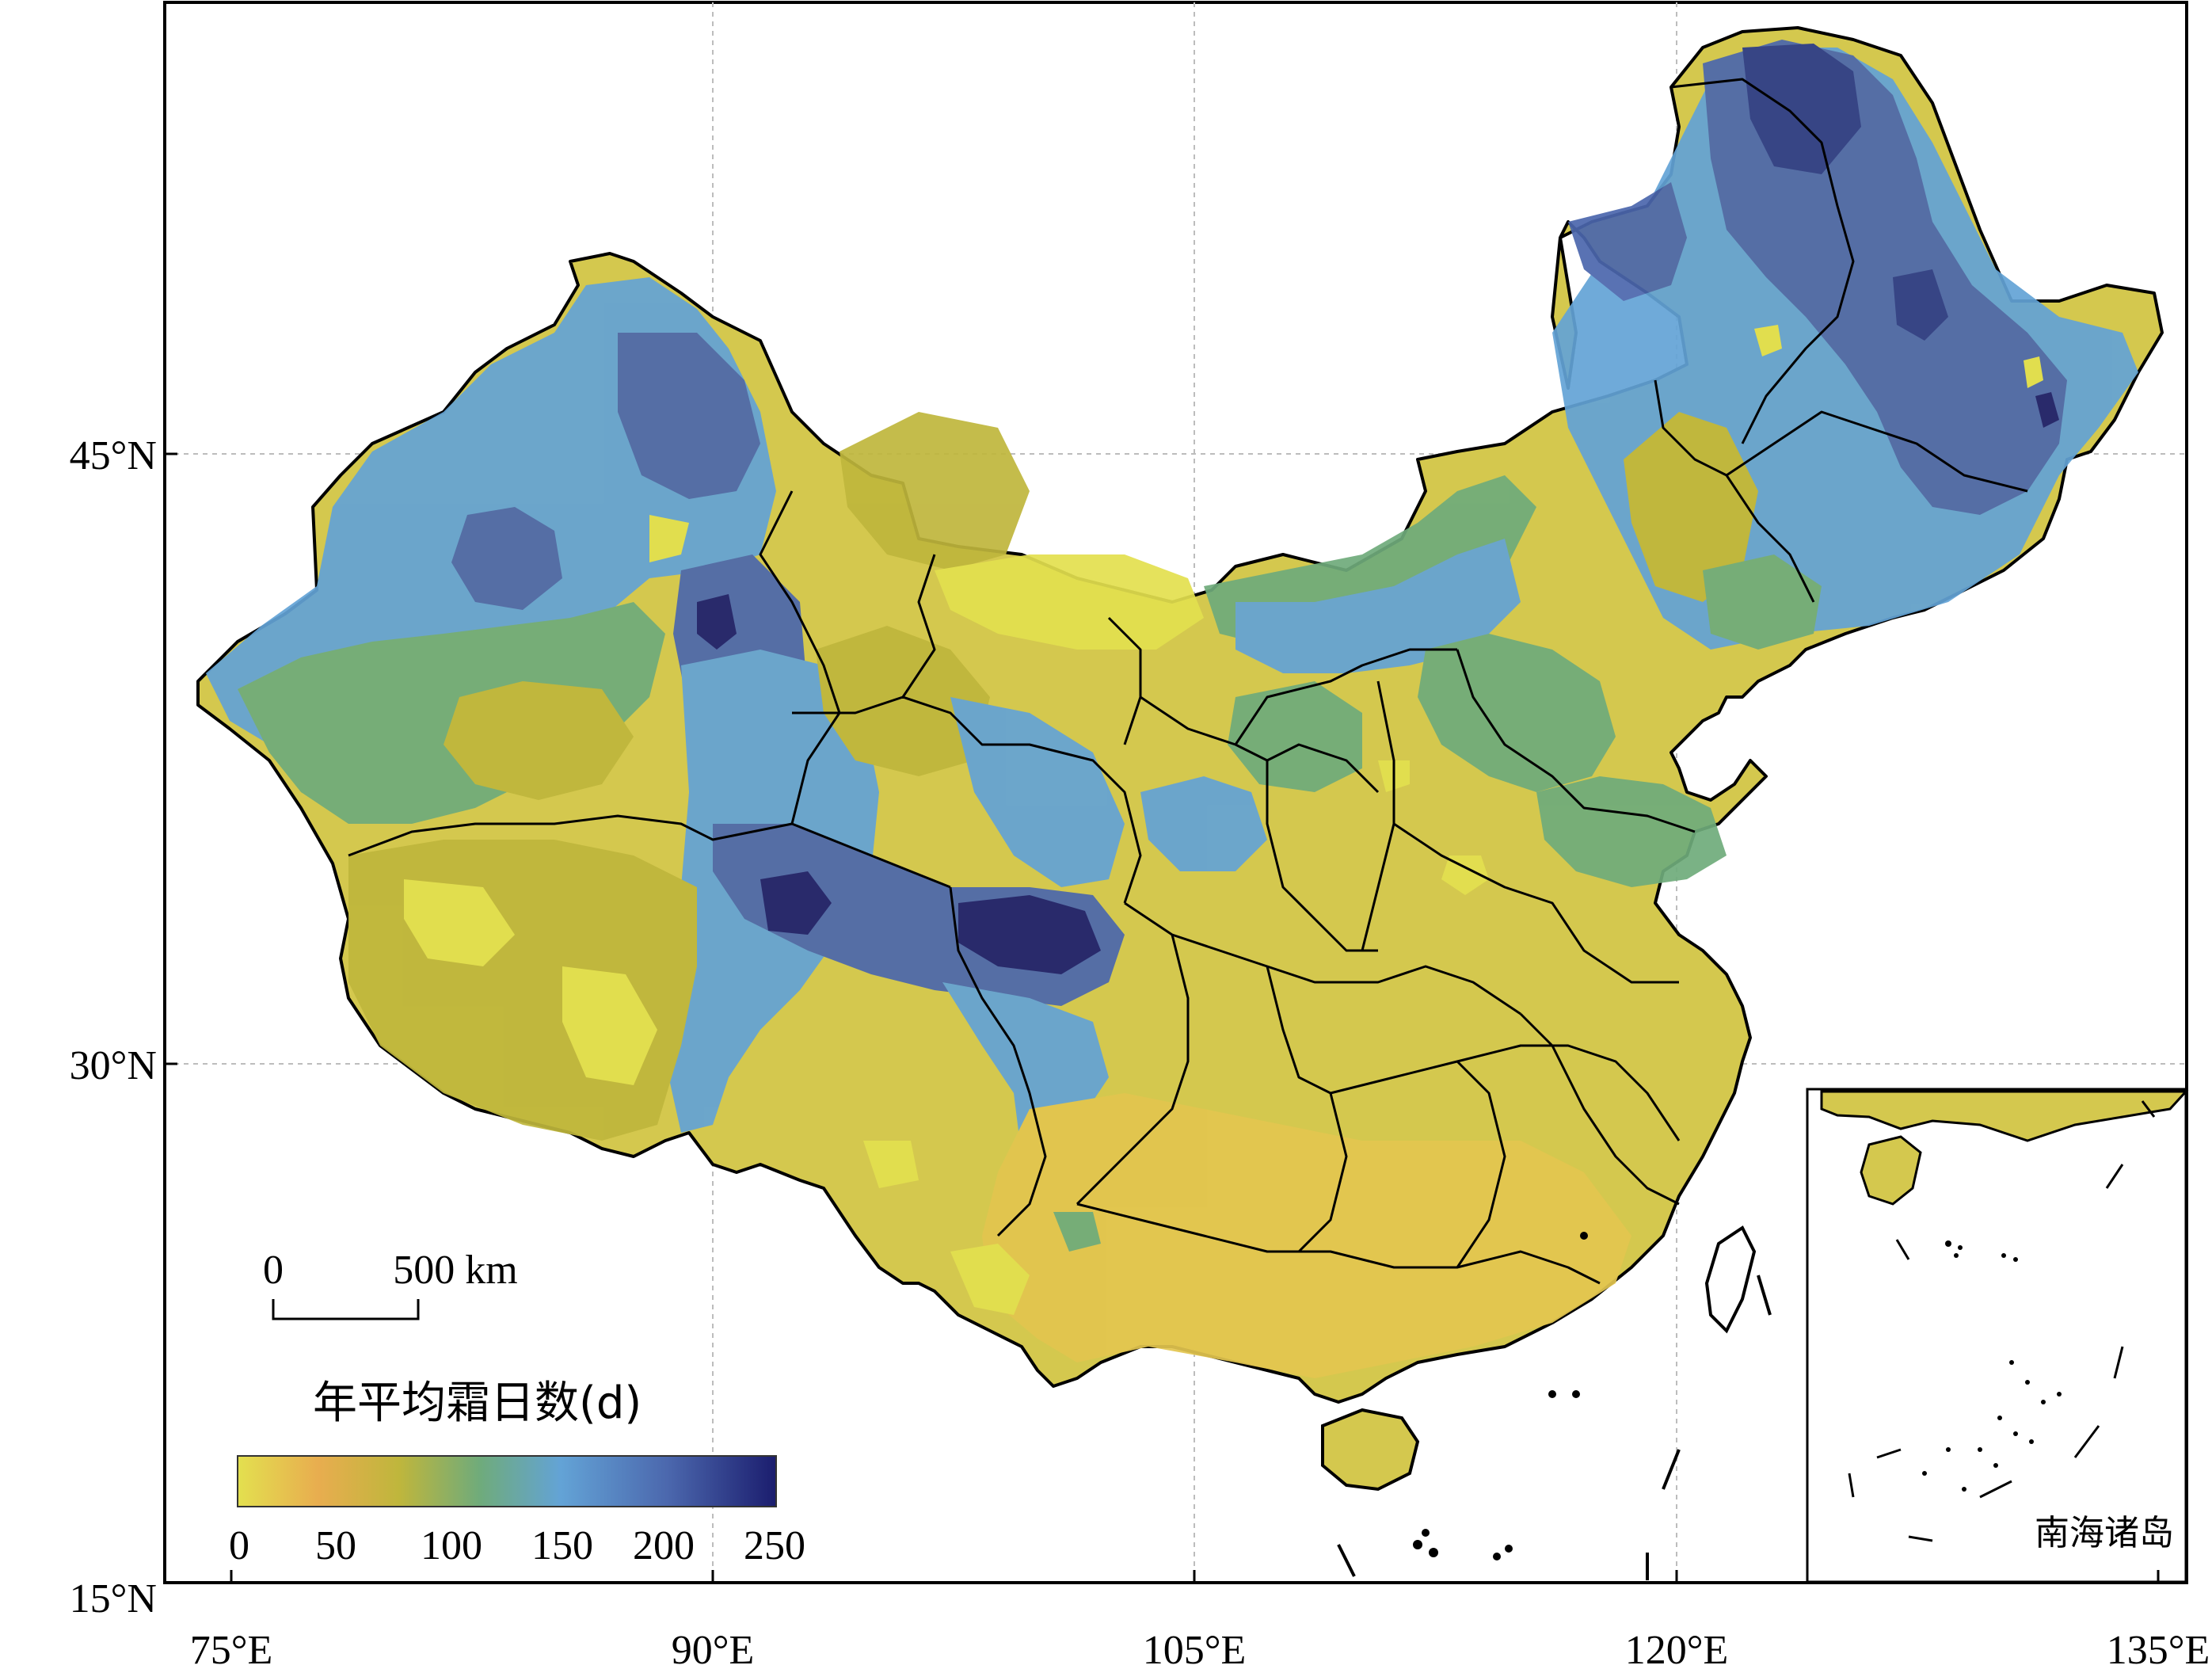 The height and width of the screenshot is (1669, 2212). I want to click on legend-title: 年平均霜日数(d), so click(477, 1403).